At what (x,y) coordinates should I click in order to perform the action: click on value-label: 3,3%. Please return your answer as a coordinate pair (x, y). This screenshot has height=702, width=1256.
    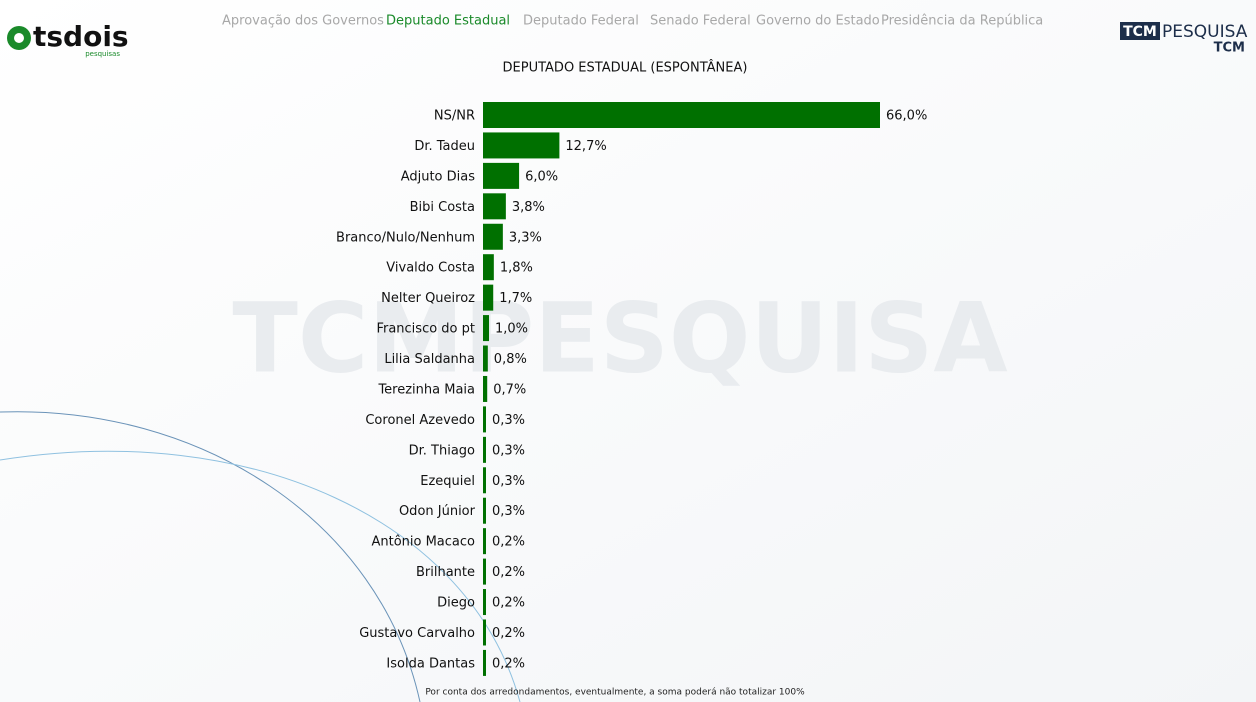
    Looking at the image, I should click on (525, 237).